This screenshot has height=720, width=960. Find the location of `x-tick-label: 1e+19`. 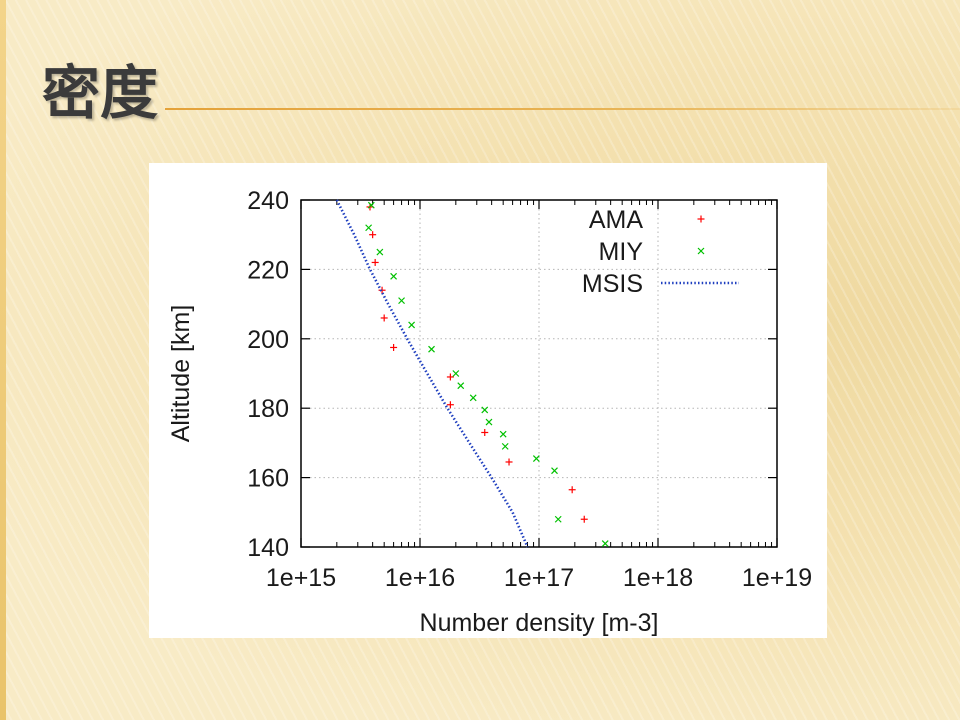

x-tick-label: 1e+19 is located at coordinates (777, 578).